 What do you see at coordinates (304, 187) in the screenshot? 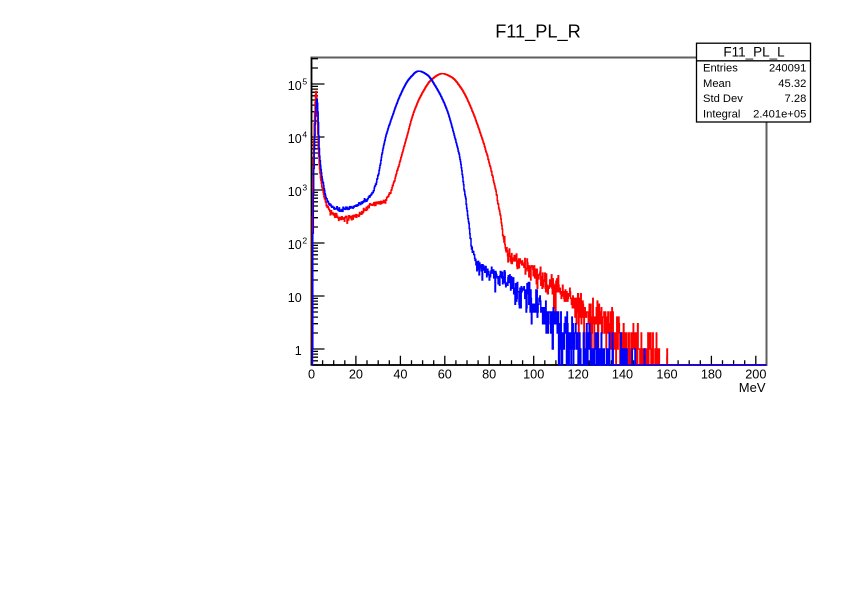
I see `svg-text: 3` at bounding box center [304, 187].